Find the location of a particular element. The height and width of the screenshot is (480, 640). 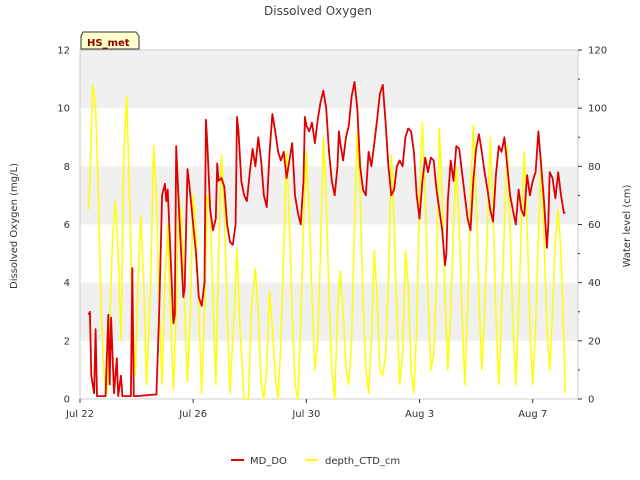

right-tick-label: 40 is located at coordinates (594, 283).